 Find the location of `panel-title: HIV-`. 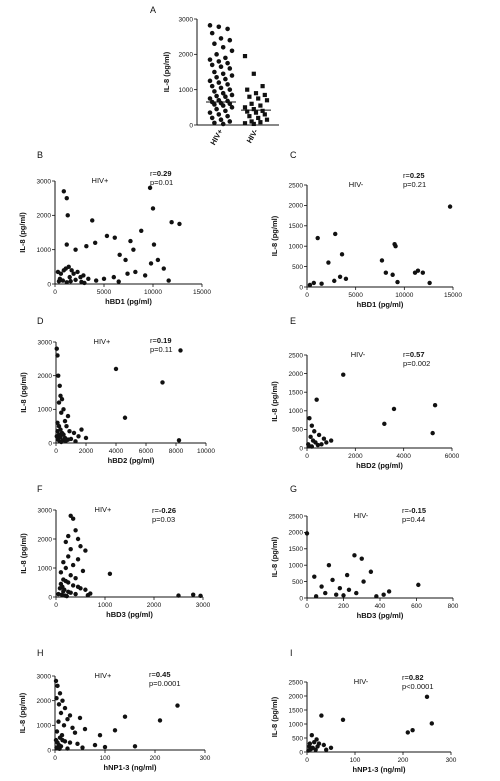

panel-title: HIV- is located at coordinates (361, 681).